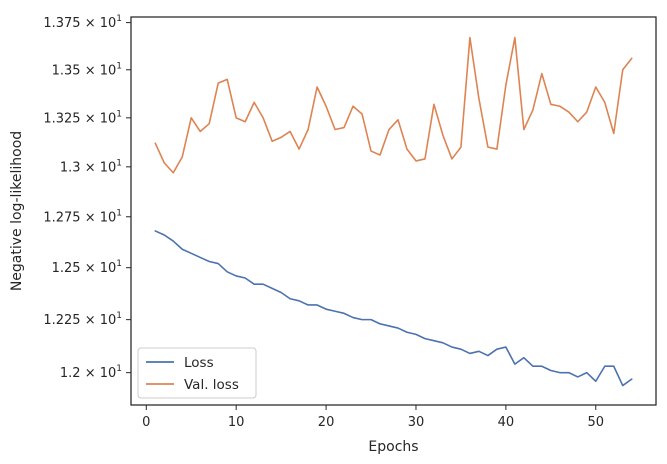 The width and height of the screenshot is (667, 464). I want to click on y-tick-label: 1.3 × 10¹, so click(91, 166).